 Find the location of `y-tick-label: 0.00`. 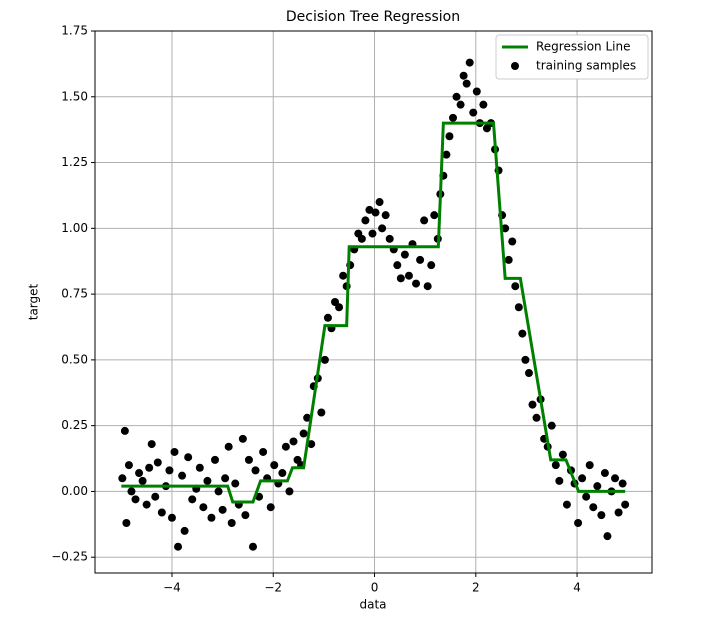

y-tick-label: 0.00 is located at coordinates (74, 491).